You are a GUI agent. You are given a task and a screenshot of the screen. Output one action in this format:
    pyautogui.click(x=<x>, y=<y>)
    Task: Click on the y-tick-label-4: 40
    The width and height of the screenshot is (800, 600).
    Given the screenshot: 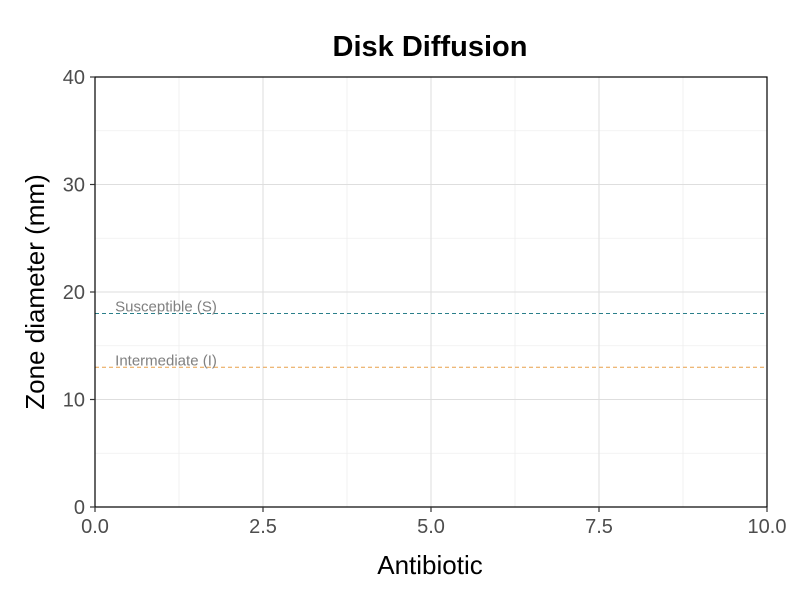 What is the action you would take?
    pyautogui.click(x=74, y=78)
    